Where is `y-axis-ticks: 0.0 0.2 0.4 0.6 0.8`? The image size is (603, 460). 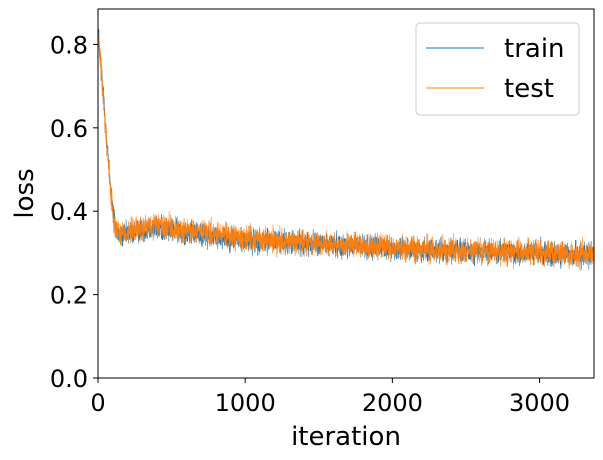
y-axis-ticks: 0.0 0.2 0.4 0.6 0.8 is located at coordinates (74, 212).